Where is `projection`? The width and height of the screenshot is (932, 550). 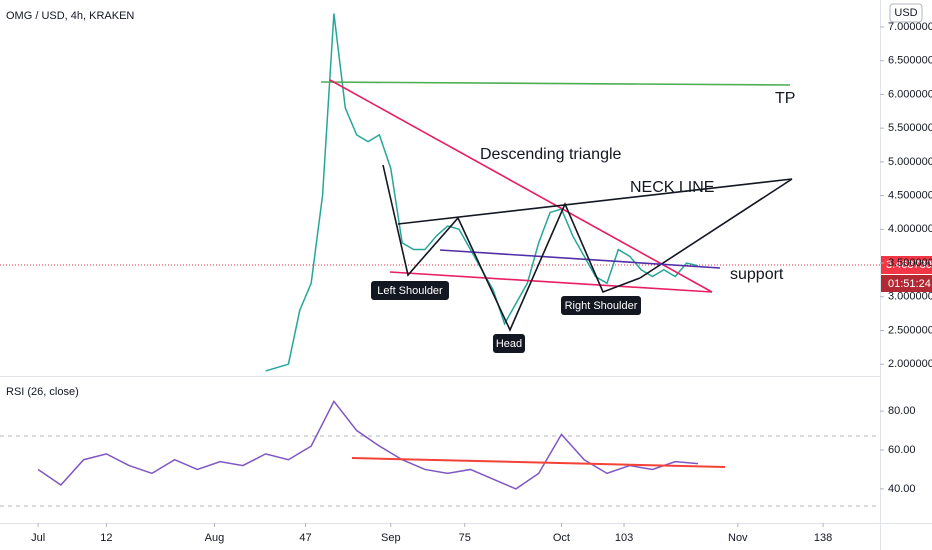 projection is located at coordinates (716, 228).